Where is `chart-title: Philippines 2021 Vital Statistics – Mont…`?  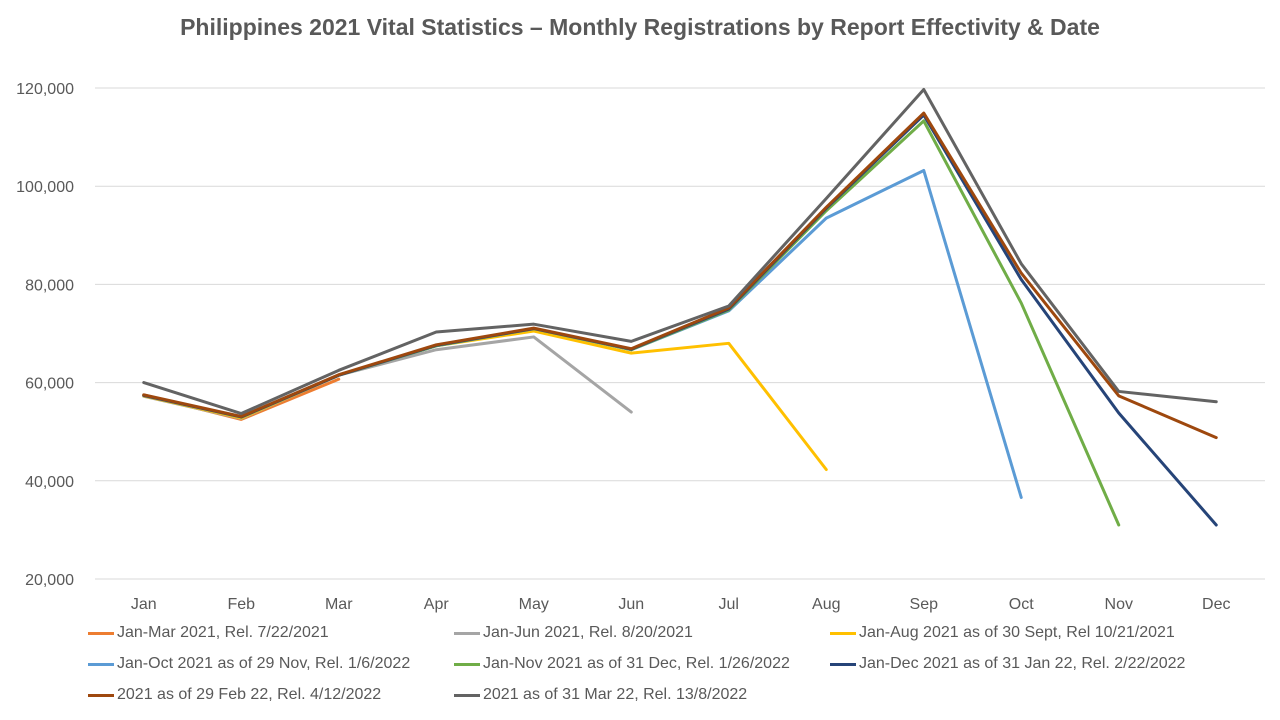
chart-title: Philippines 2021 Vital Statistics – Mont… is located at coordinates (640, 27).